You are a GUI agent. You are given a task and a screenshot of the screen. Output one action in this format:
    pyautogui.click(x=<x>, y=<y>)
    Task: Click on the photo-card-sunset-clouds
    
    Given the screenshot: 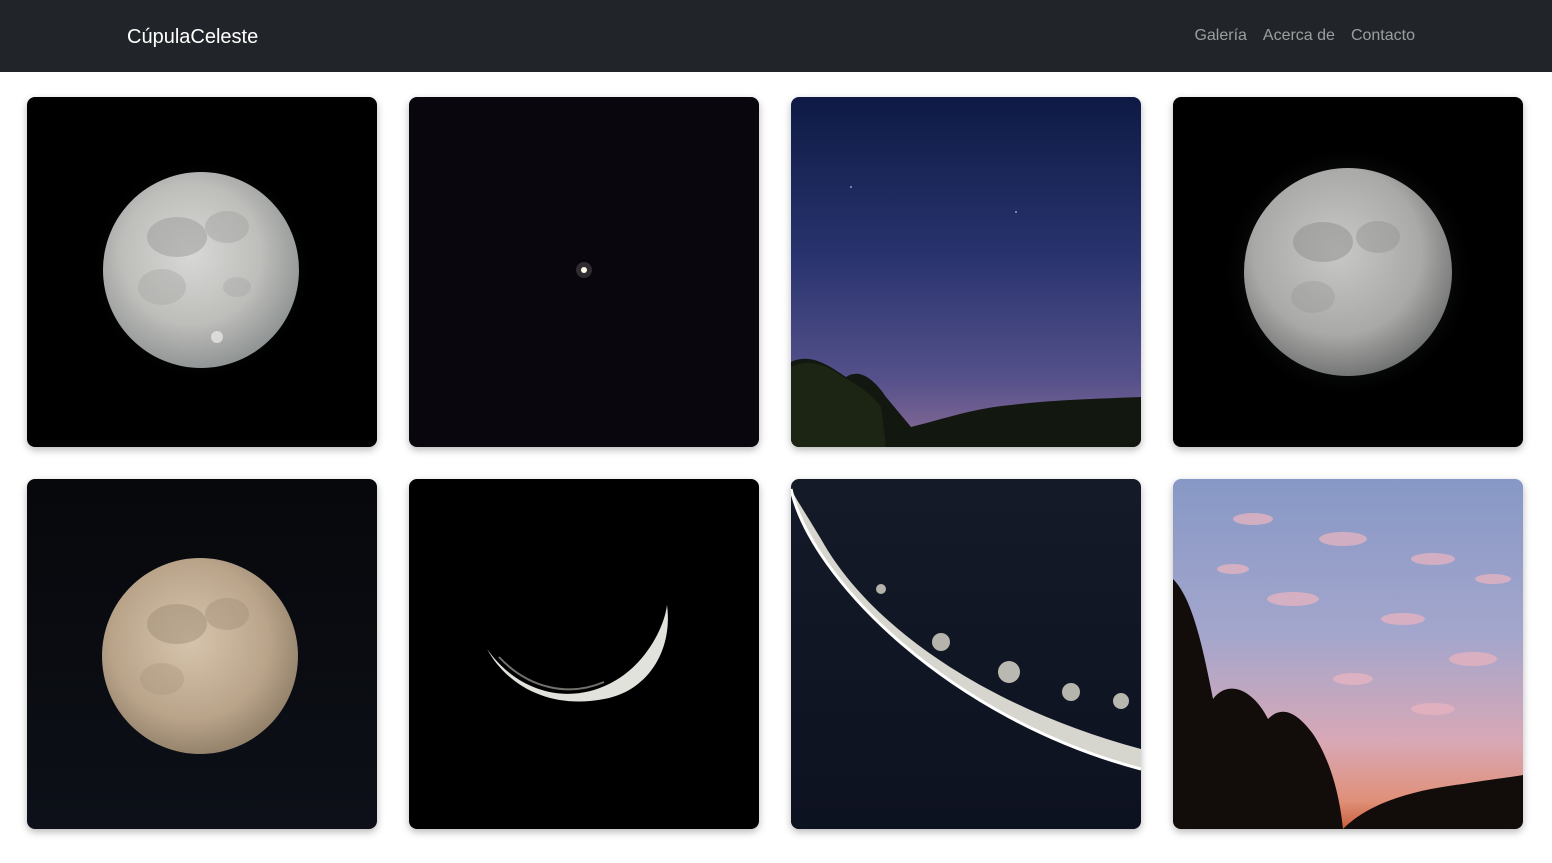 What is the action you would take?
    pyautogui.click(x=1348, y=654)
    